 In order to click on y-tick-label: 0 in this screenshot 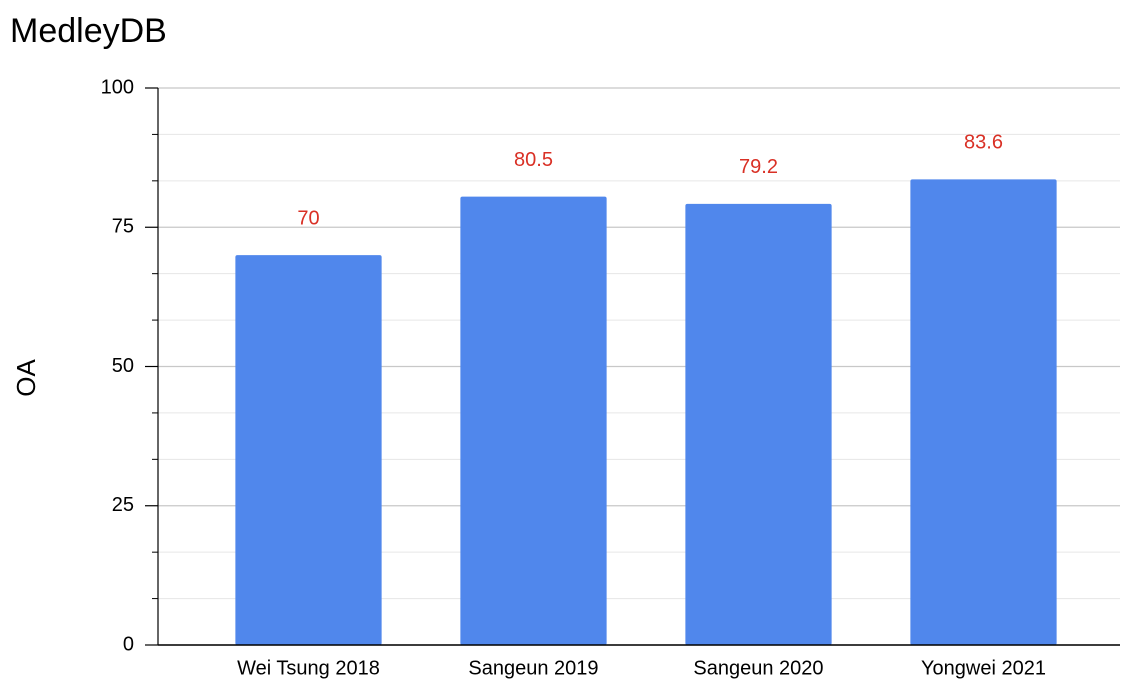, I will do `click(128, 644)`.